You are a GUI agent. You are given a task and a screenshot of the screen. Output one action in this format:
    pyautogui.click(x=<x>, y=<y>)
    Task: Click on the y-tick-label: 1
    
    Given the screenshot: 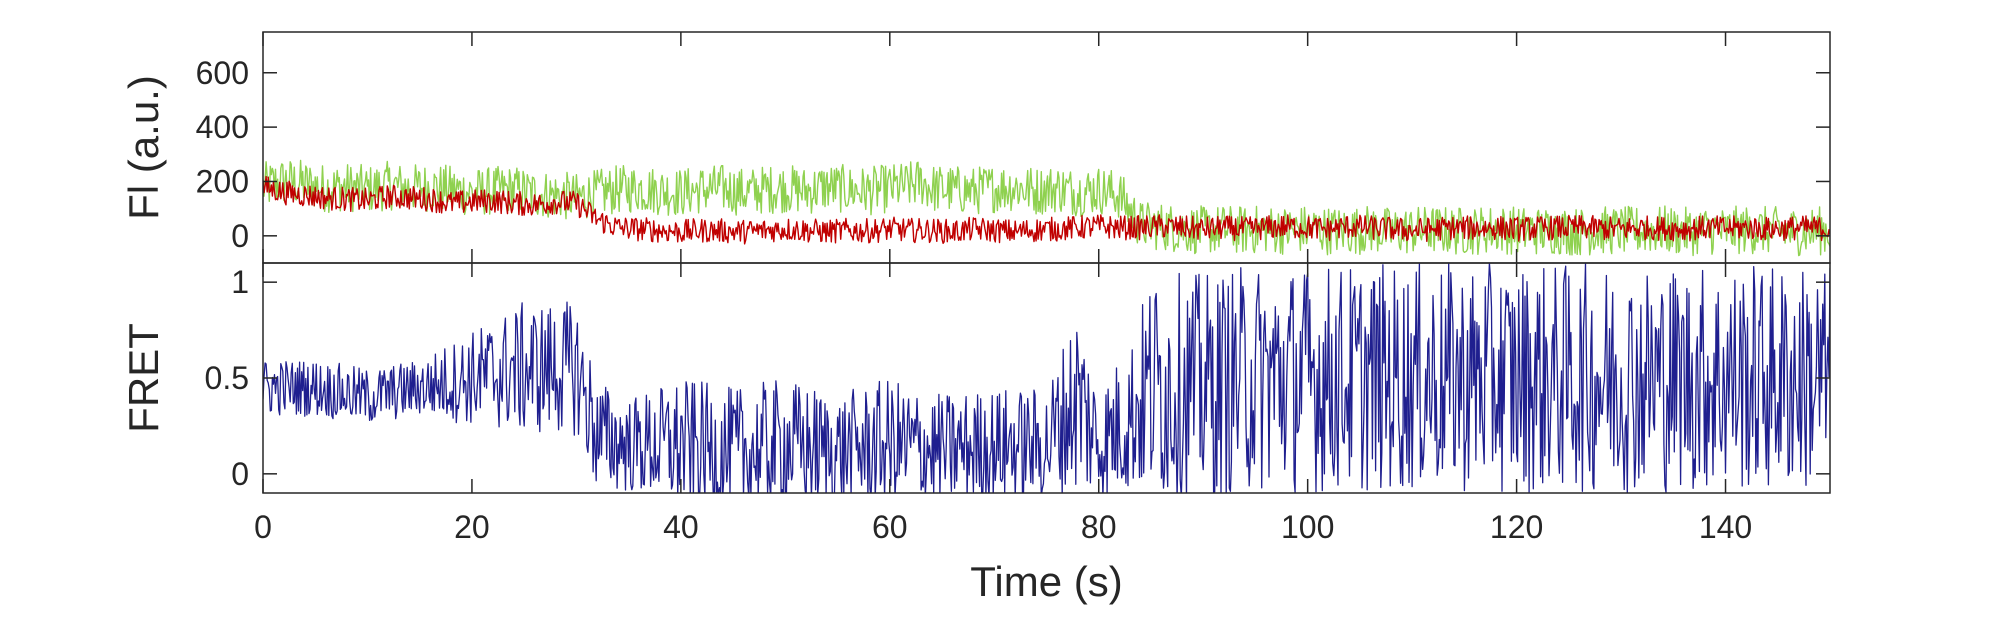 What is the action you would take?
    pyautogui.click(x=240, y=282)
    